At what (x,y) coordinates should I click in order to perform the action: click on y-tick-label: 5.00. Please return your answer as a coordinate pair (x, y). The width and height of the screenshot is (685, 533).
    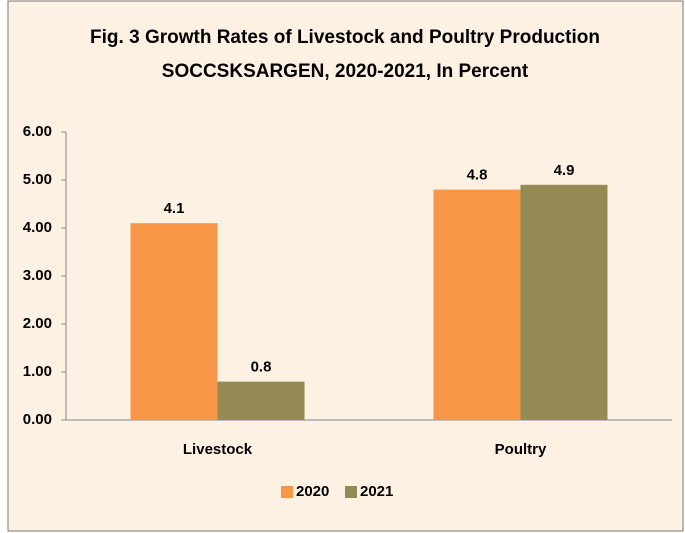
    Looking at the image, I should click on (37, 179).